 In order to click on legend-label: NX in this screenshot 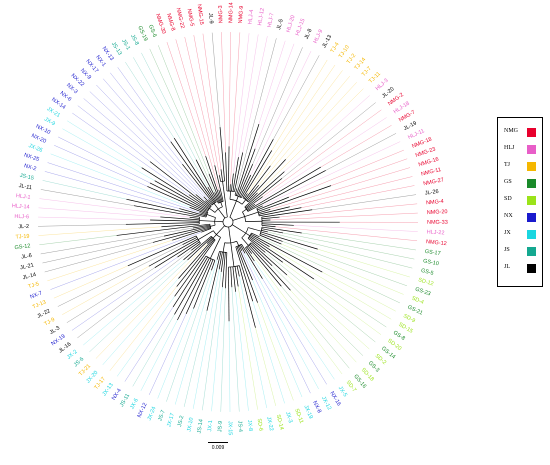, I will do `click(508, 216)`.